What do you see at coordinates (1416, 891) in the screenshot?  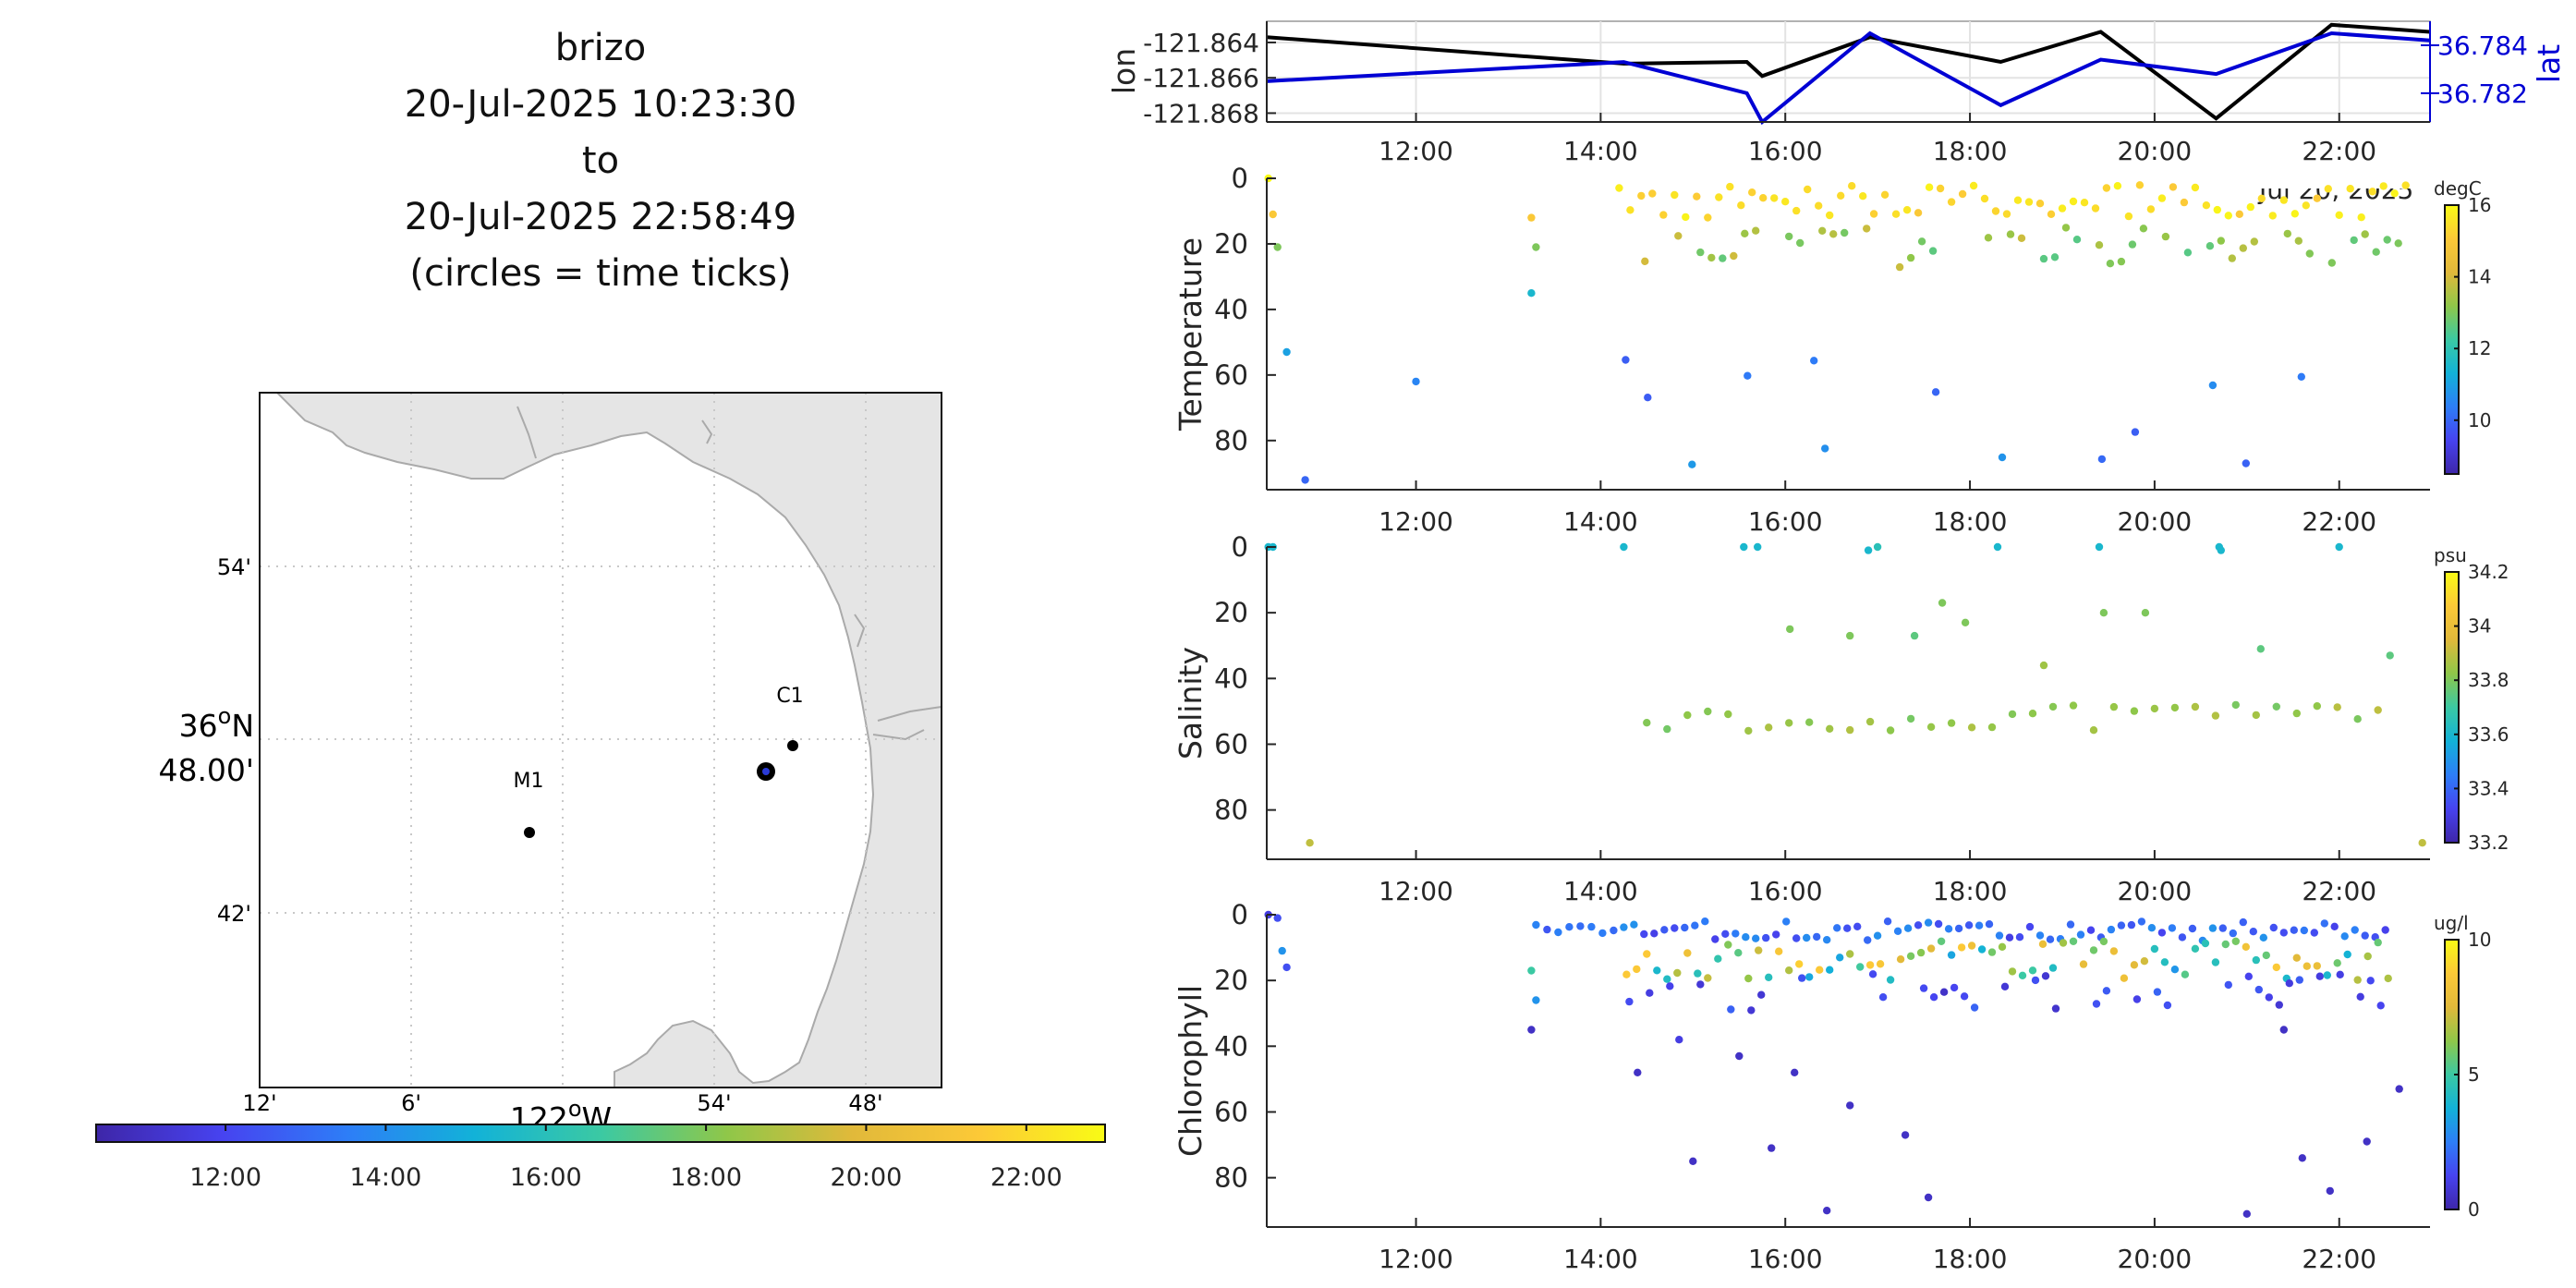 I see `sal-x-tick-label: 12:00` at bounding box center [1416, 891].